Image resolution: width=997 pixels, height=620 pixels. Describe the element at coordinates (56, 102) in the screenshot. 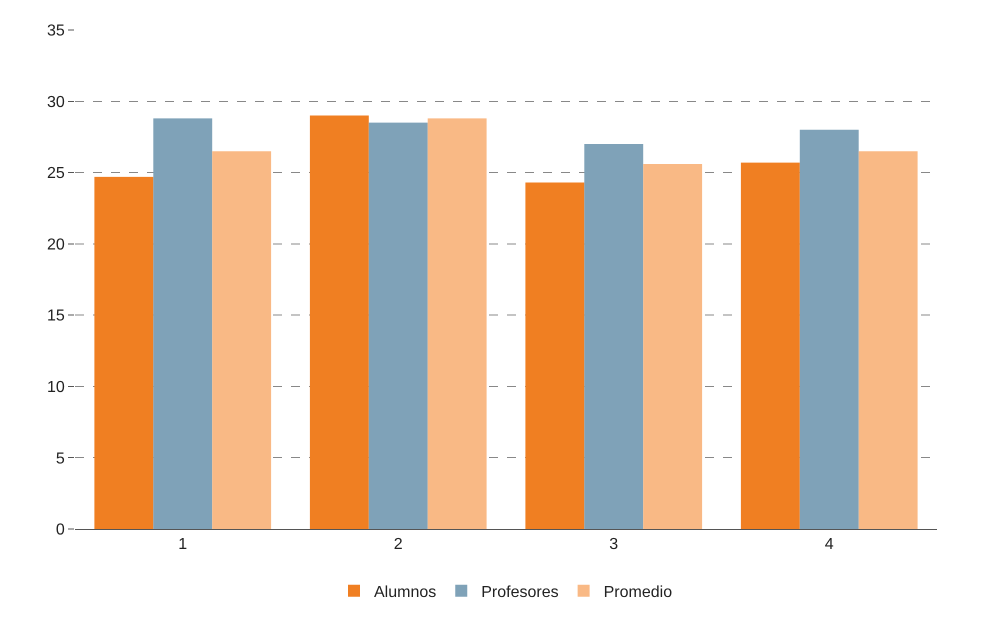

I see `y-tick-label: 30` at that location.